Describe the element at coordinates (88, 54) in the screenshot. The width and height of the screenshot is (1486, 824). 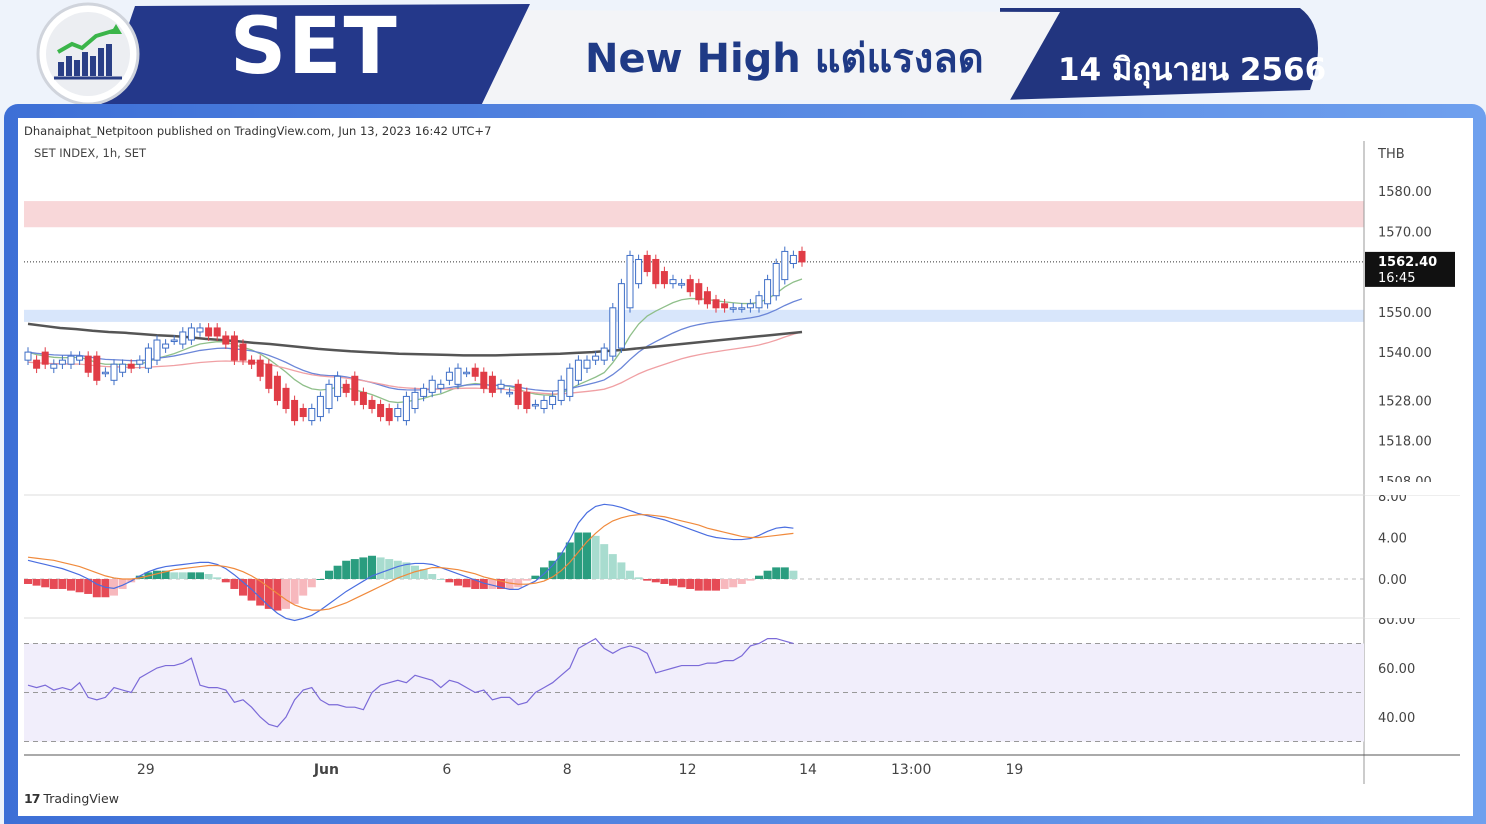
I see `bar-chart-trend-icon` at that location.